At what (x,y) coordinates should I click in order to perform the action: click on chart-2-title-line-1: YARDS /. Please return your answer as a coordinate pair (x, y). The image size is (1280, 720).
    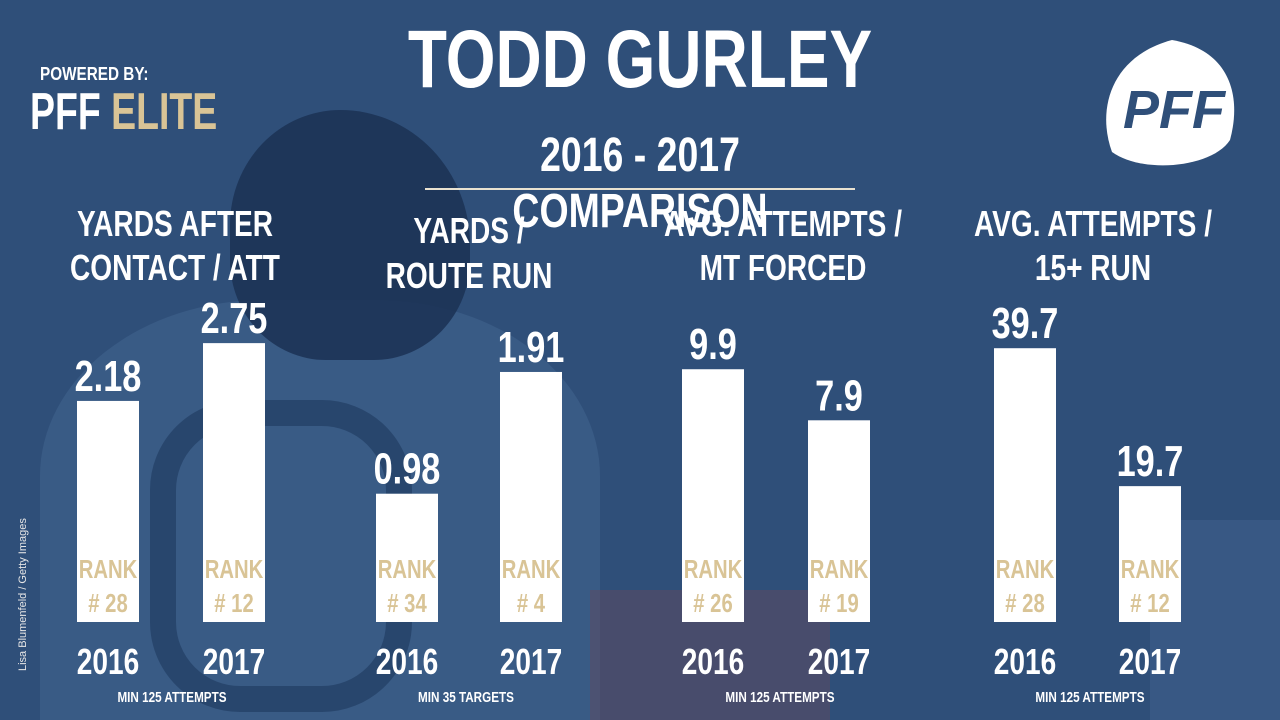
    Looking at the image, I should click on (468, 231).